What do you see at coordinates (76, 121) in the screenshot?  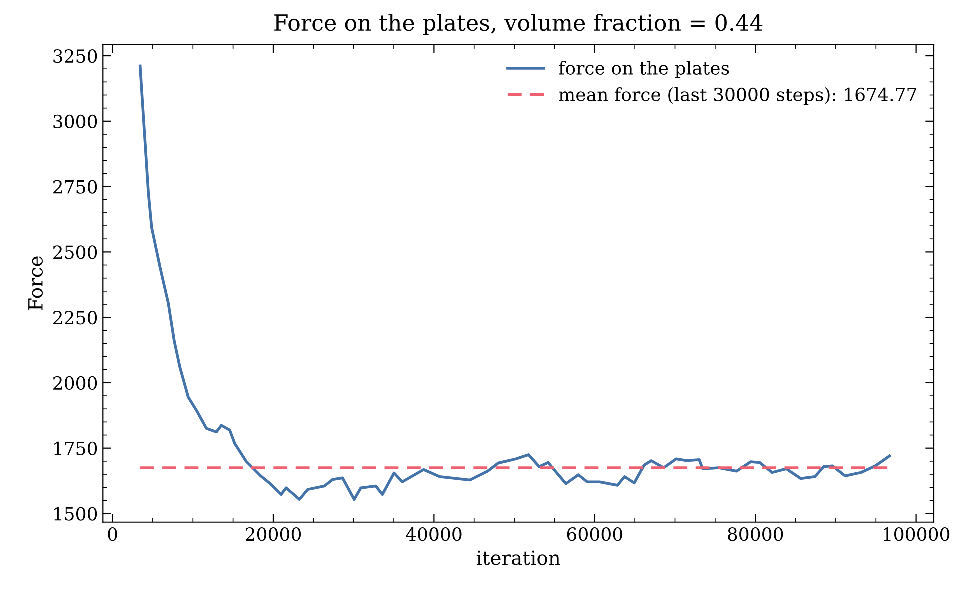 I see `y-tick-label: 3000` at bounding box center [76, 121].